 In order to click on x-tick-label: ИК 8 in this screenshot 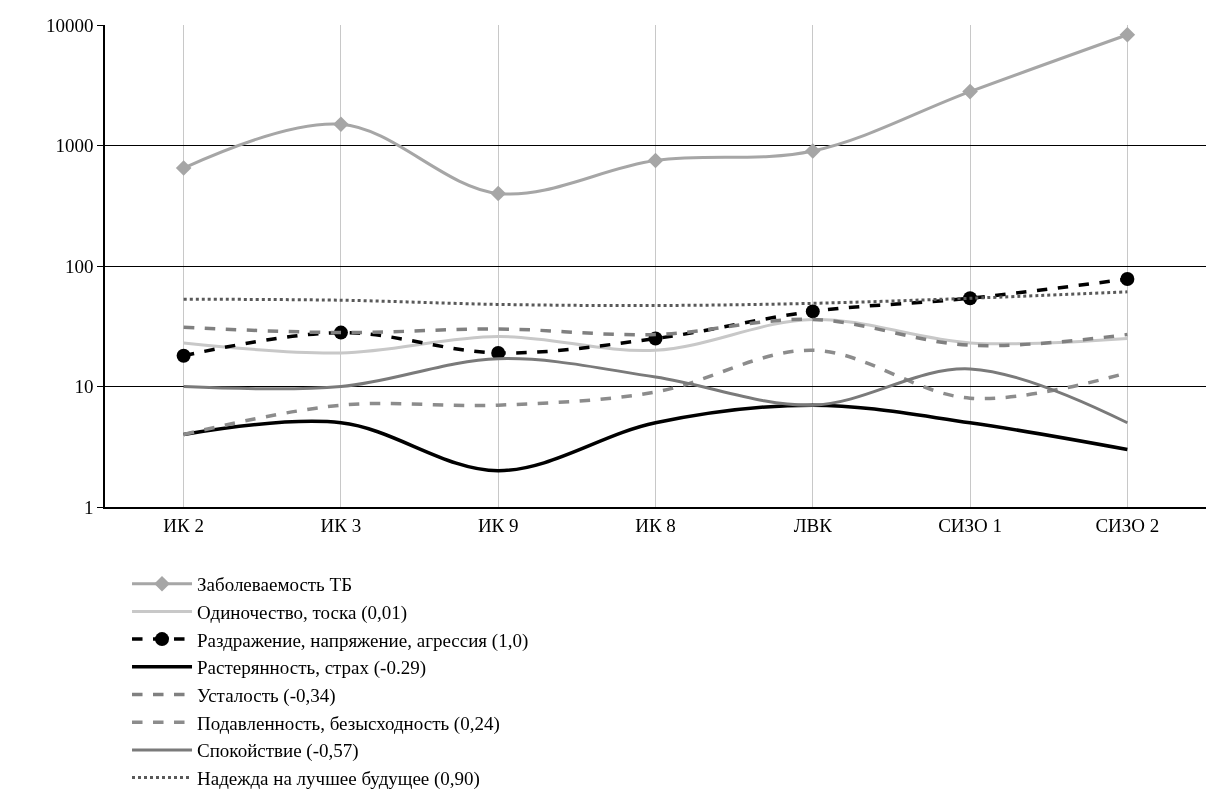, I will do `click(655, 525)`.